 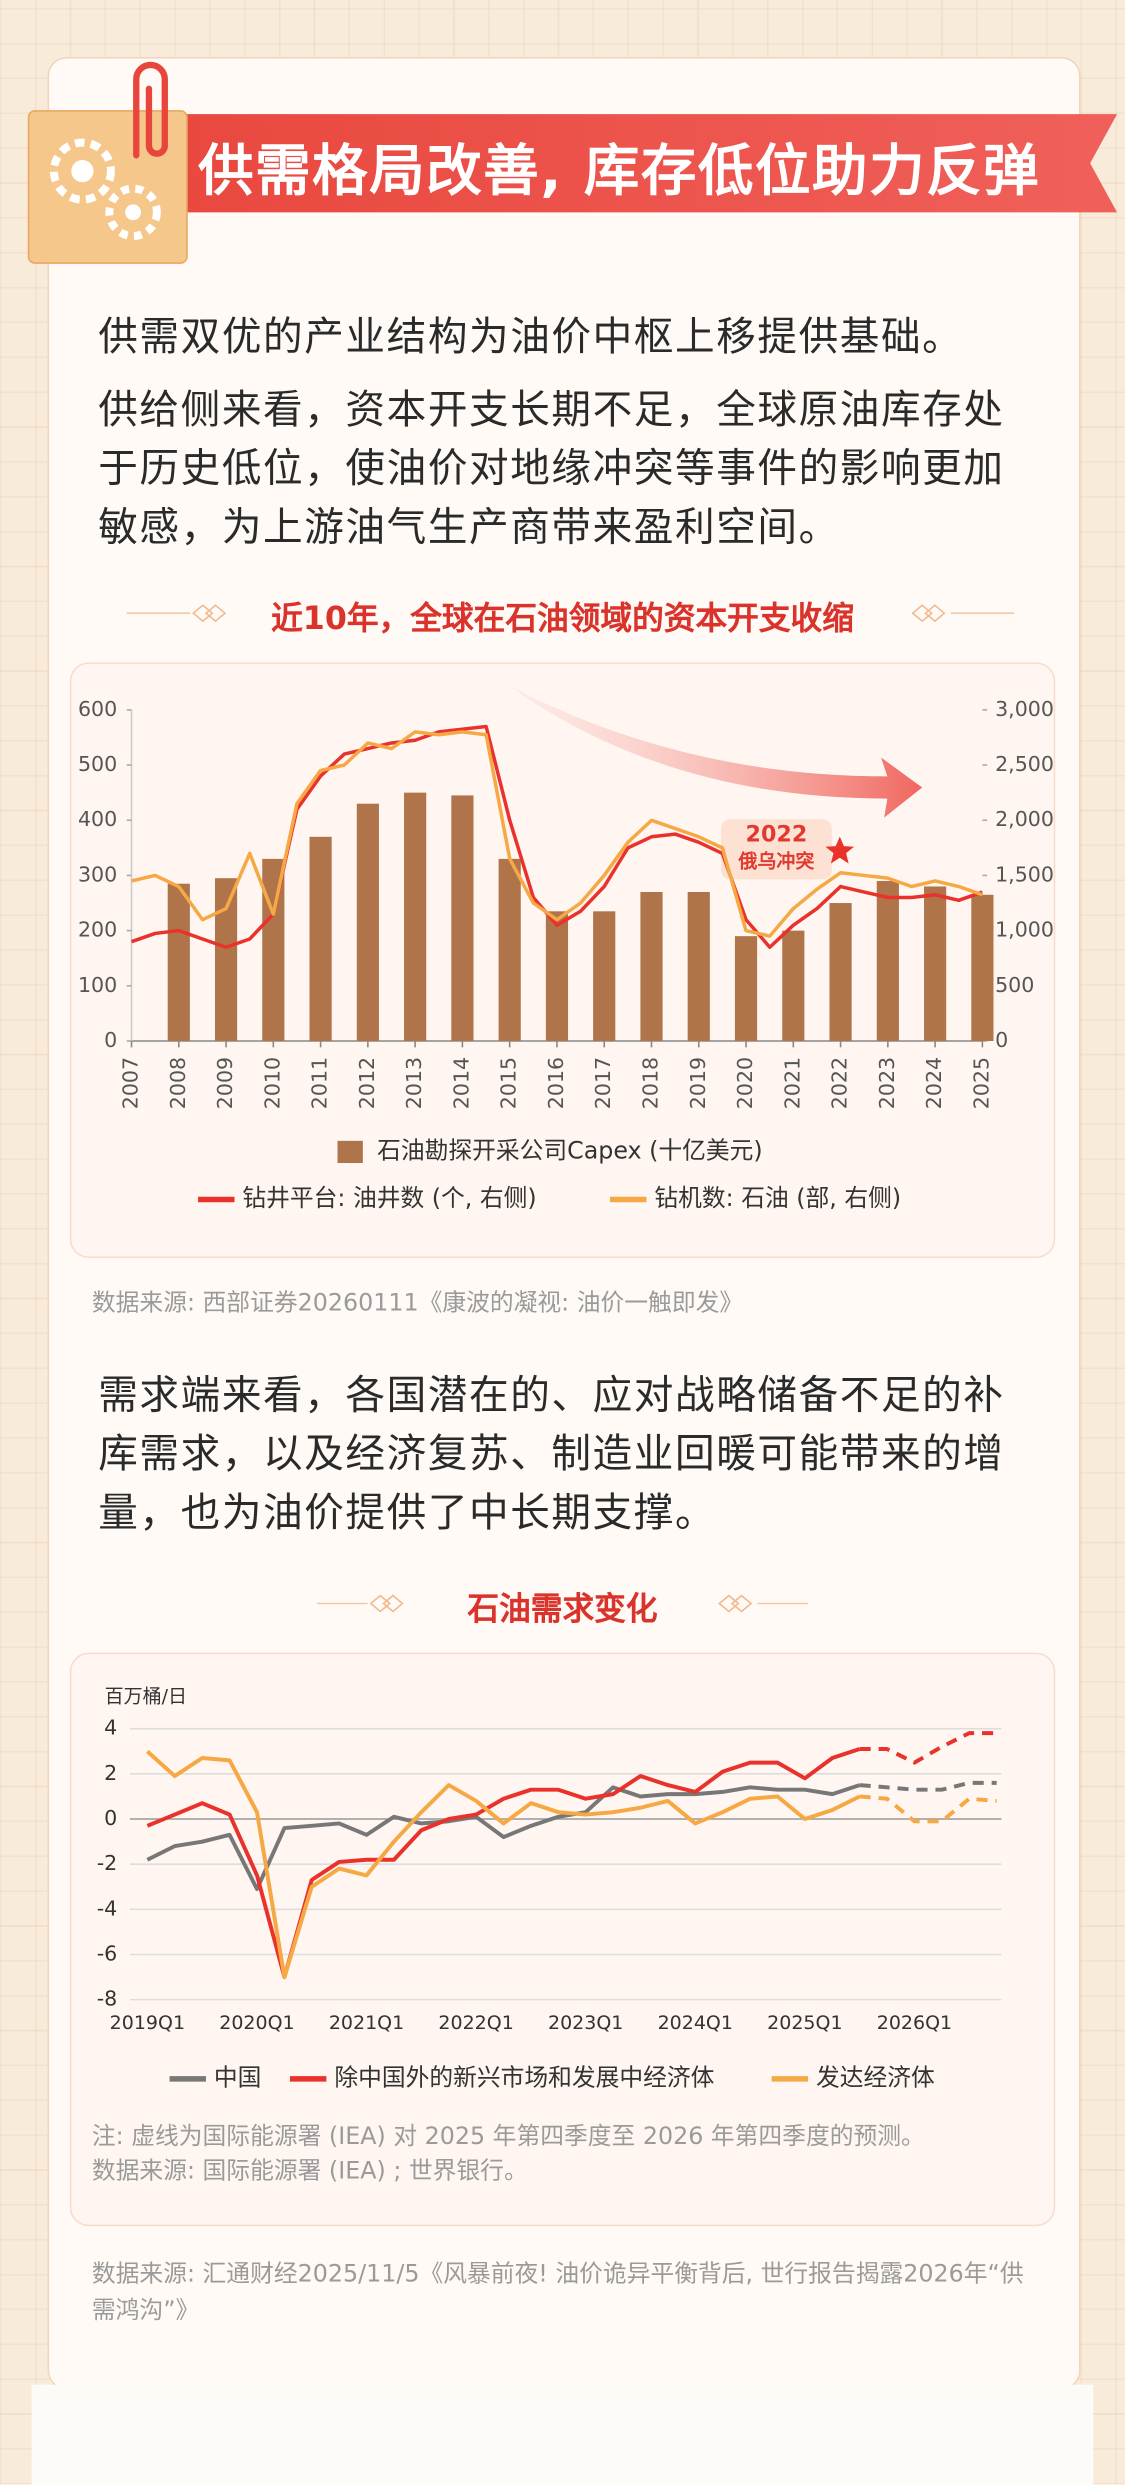 I want to click on x-tick-label: 2013, so click(x=414, y=1083).